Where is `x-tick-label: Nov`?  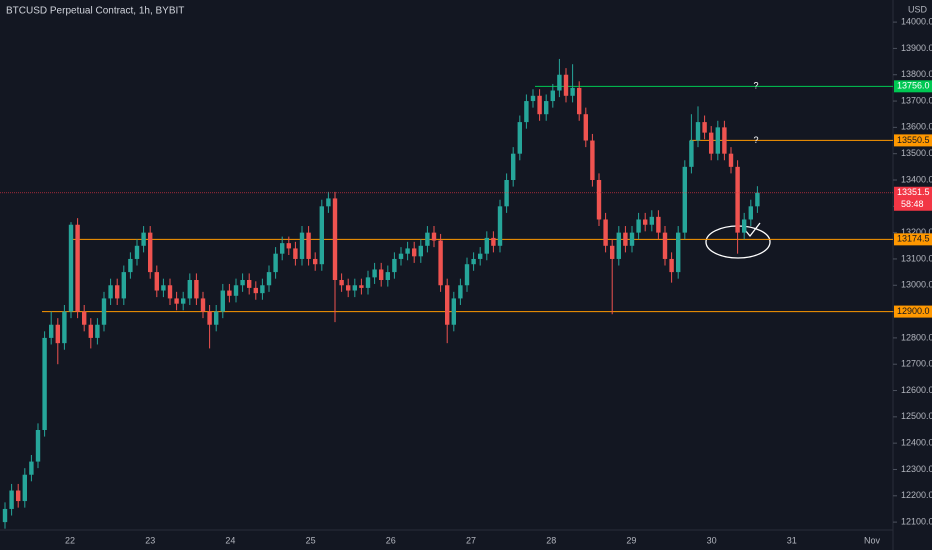 x-tick-label: Nov is located at coordinates (872, 540).